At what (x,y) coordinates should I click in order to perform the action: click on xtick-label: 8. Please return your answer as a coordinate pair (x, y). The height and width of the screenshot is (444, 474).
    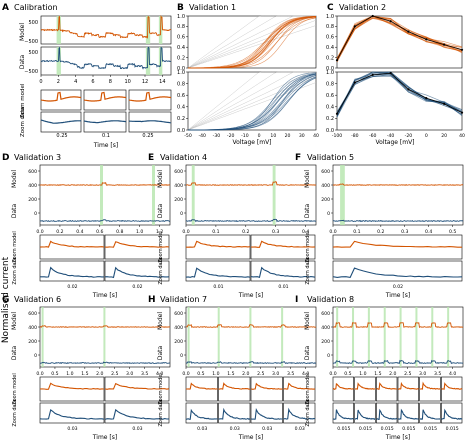
    Looking at the image, I should click on (110, 82).